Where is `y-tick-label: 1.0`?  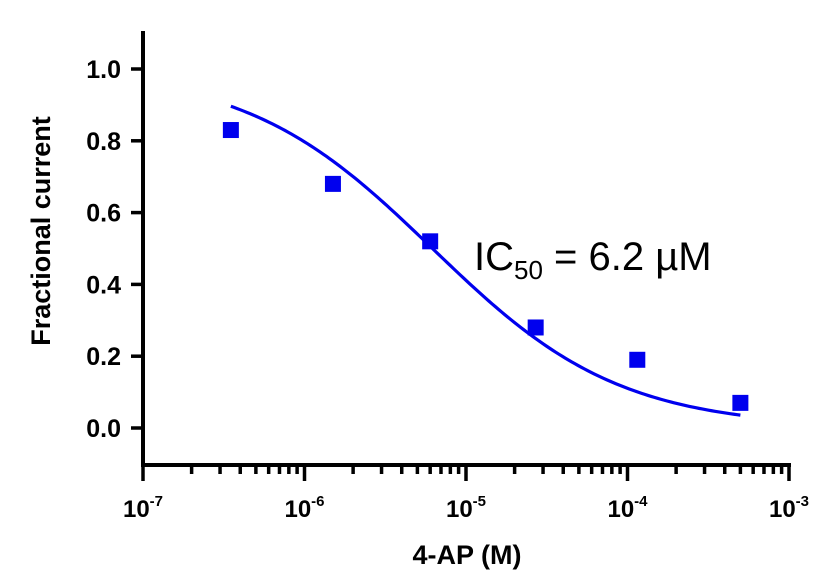 y-tick-label: 1.0 is located at coordinates (103, 70).